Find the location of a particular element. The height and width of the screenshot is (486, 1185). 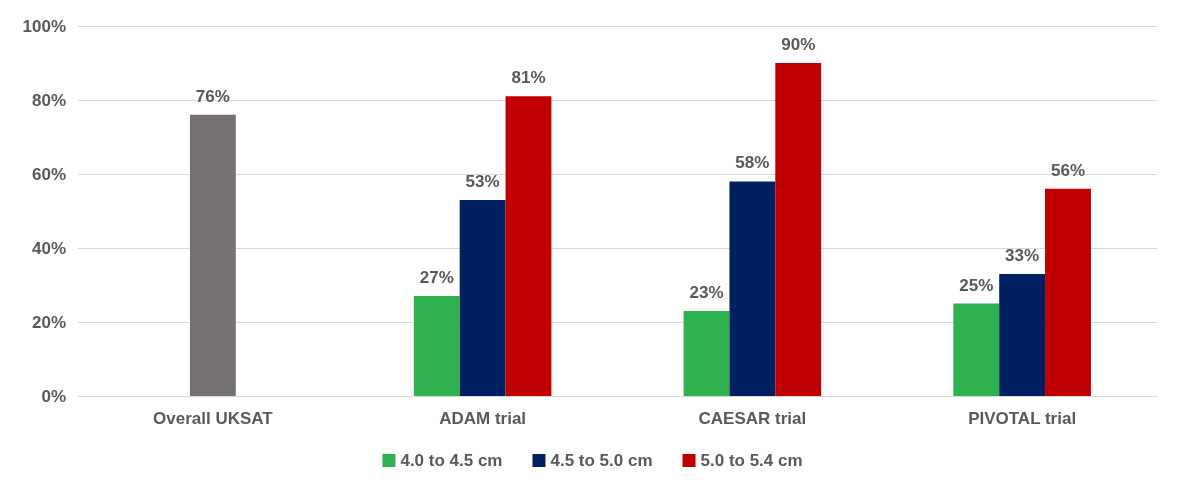

y-tick-label: 0% is located at coordinates (53, 396).